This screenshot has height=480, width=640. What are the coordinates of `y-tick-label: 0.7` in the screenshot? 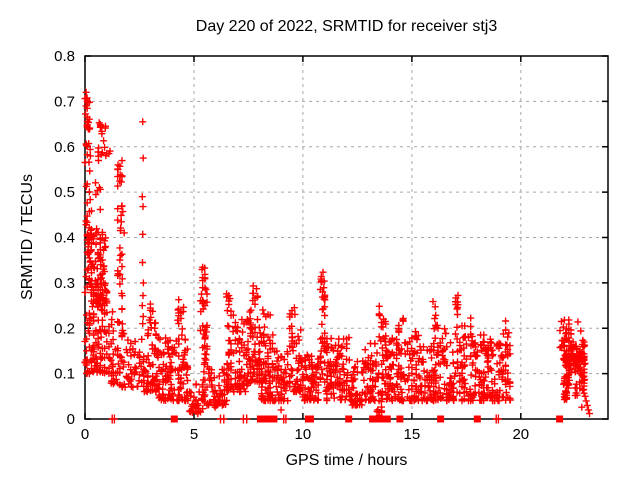 It's located at (64, 101).